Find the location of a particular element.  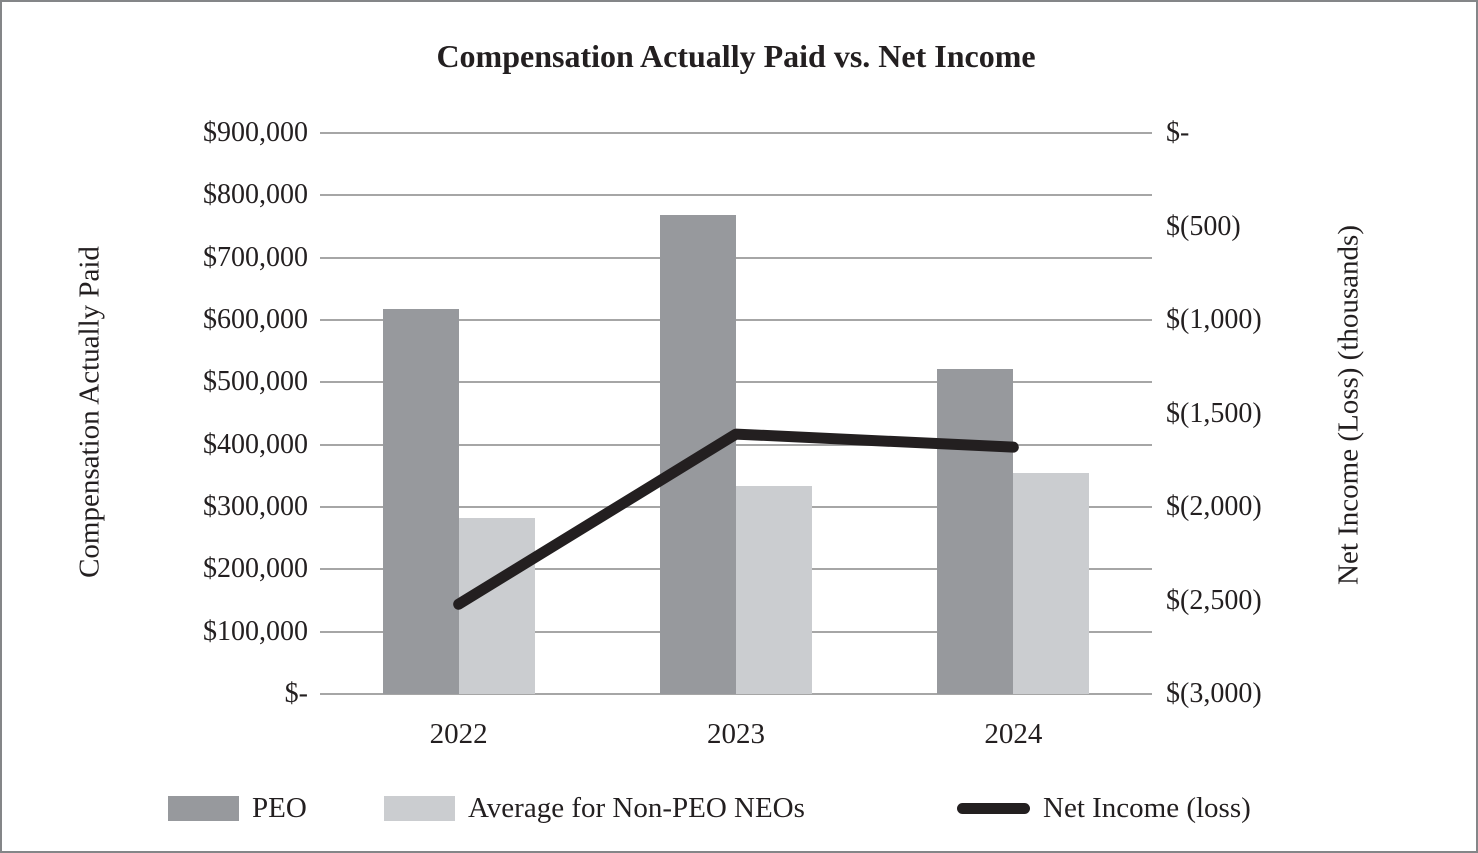

non-peo-swatch-icon is located at coordinates (419, 808).